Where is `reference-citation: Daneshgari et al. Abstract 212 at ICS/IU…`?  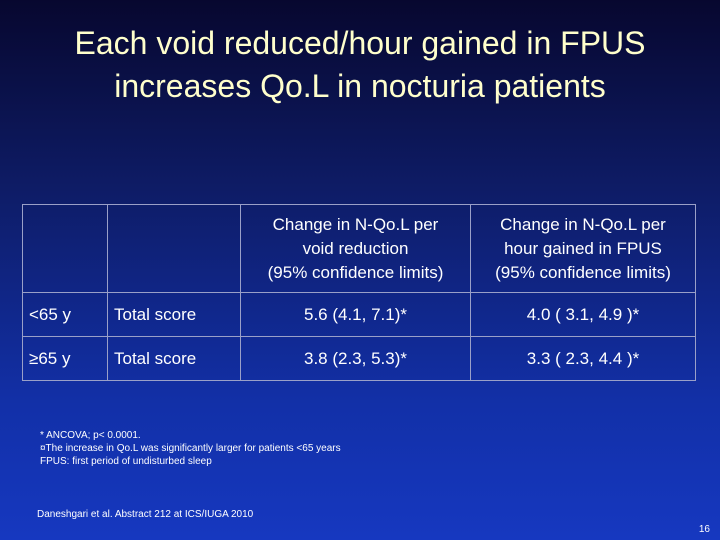
reference-citation: Daneshgari et al. Abstract 212 at ICS/IU… is located at coordinates (145, 514).